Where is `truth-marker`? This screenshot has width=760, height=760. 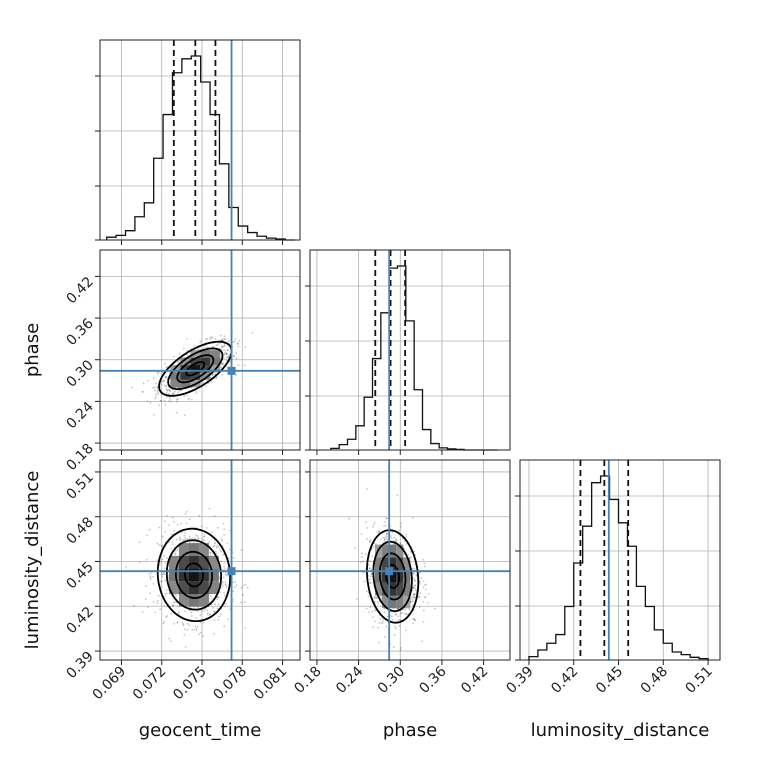
truth-marker is located at coordinates (231, 571).